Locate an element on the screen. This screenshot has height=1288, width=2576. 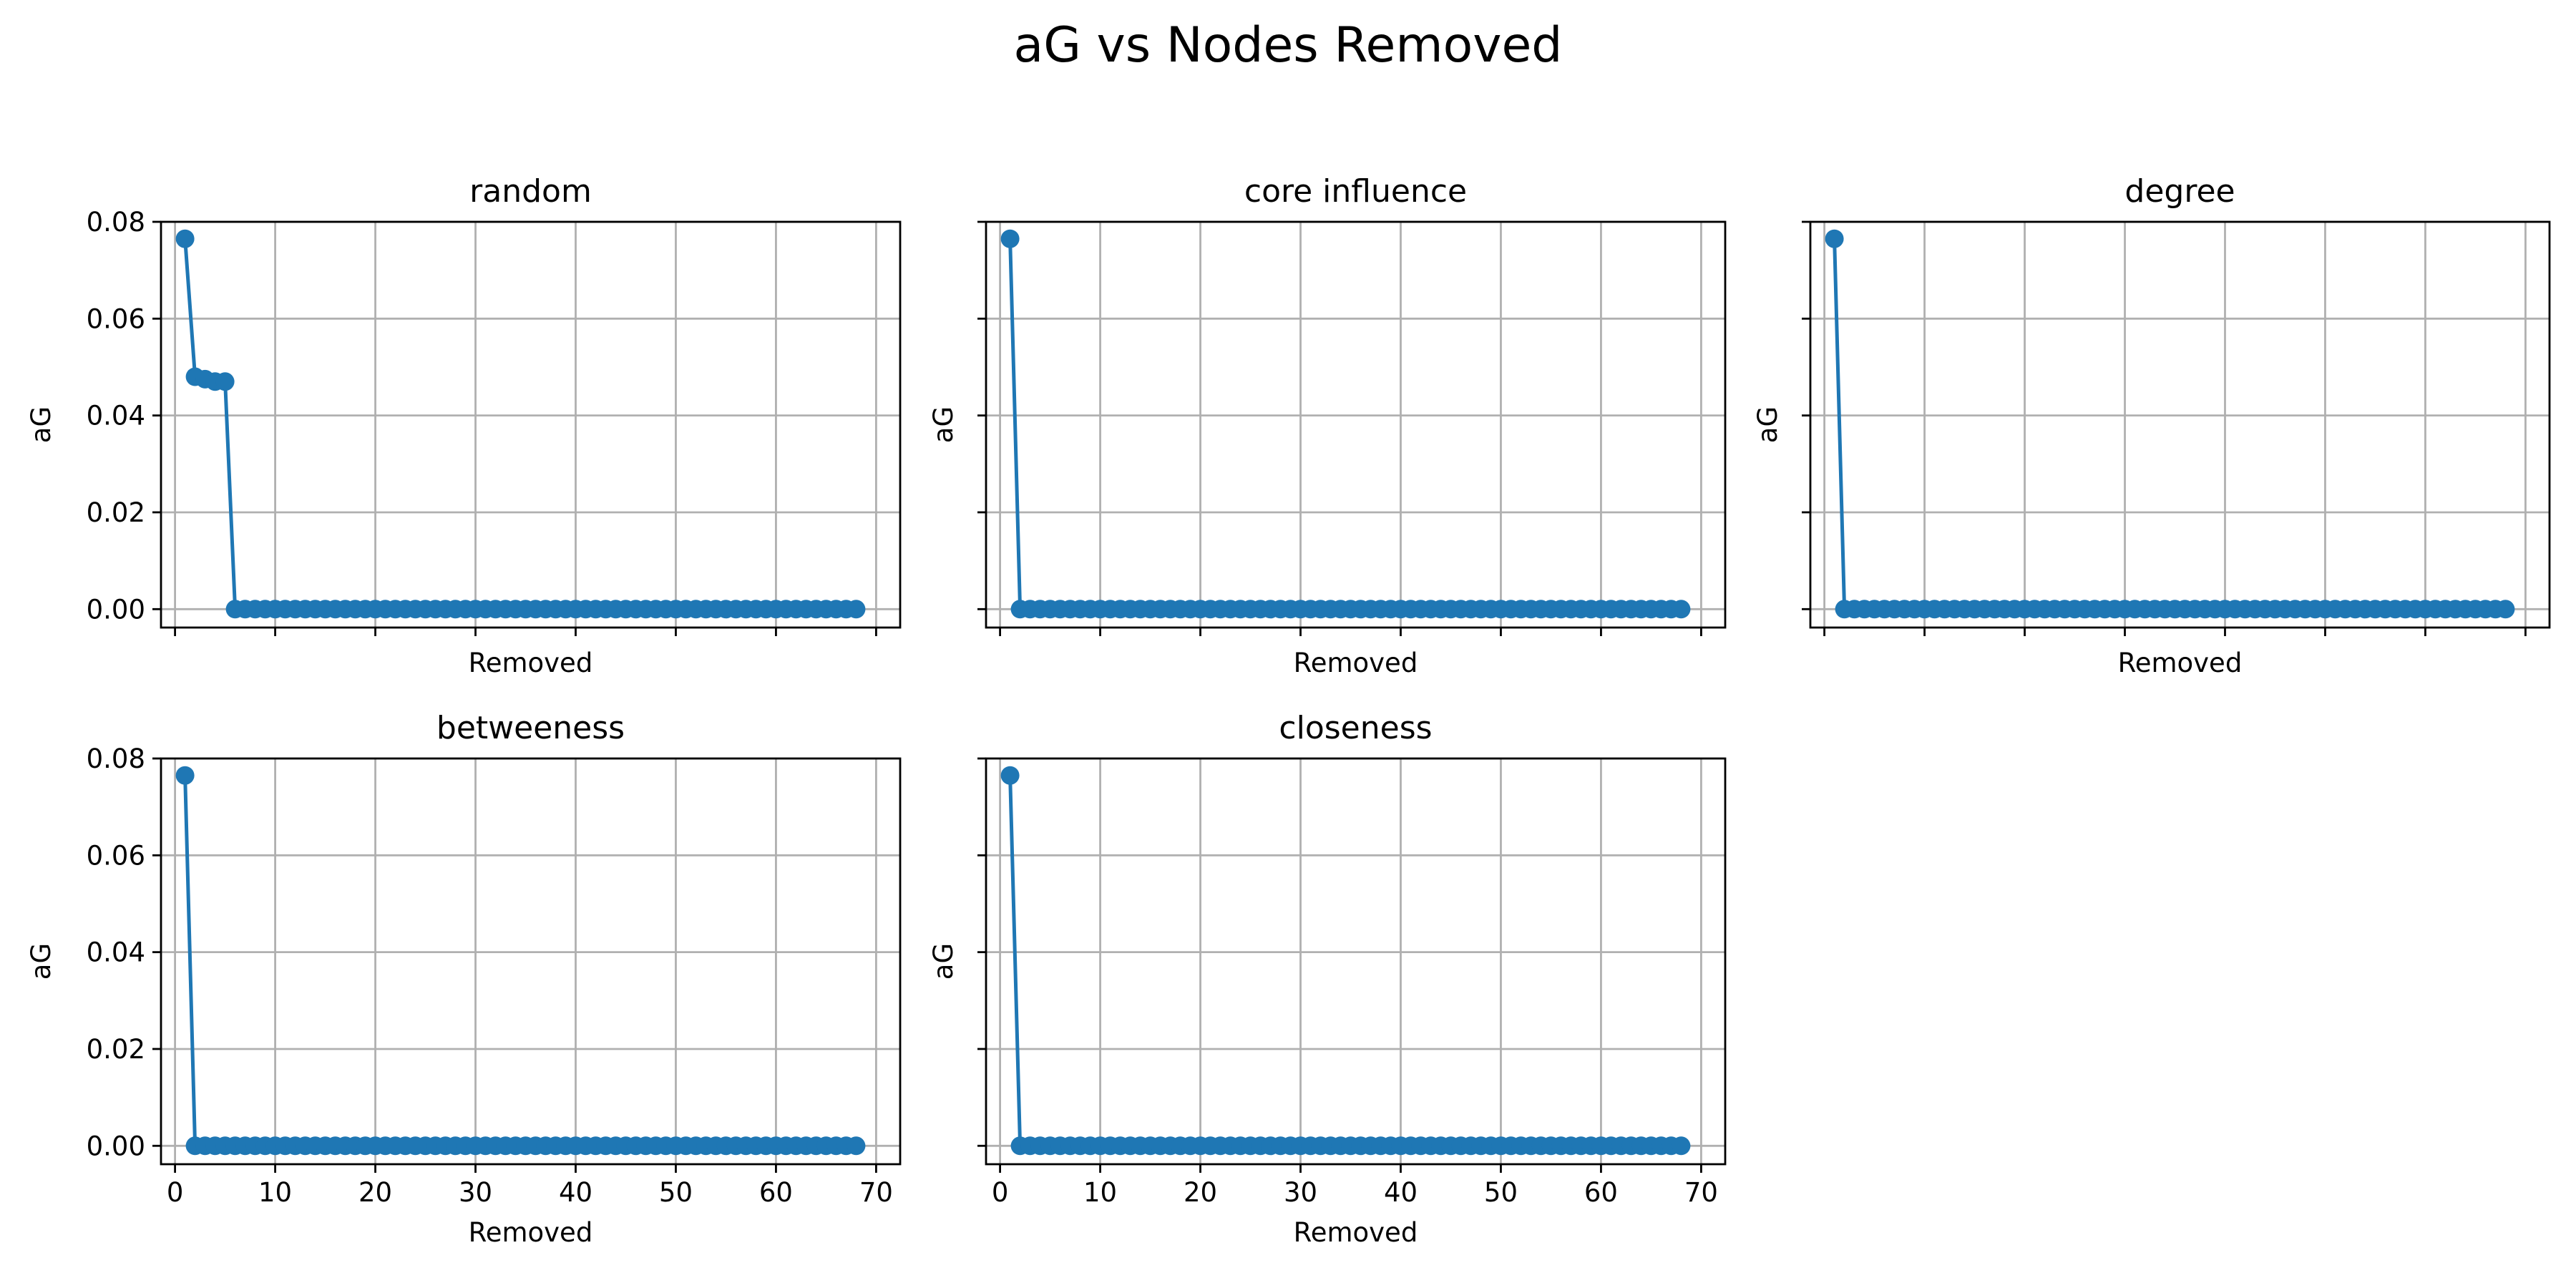
subplot-title: random is located at coordinates (530, 191).